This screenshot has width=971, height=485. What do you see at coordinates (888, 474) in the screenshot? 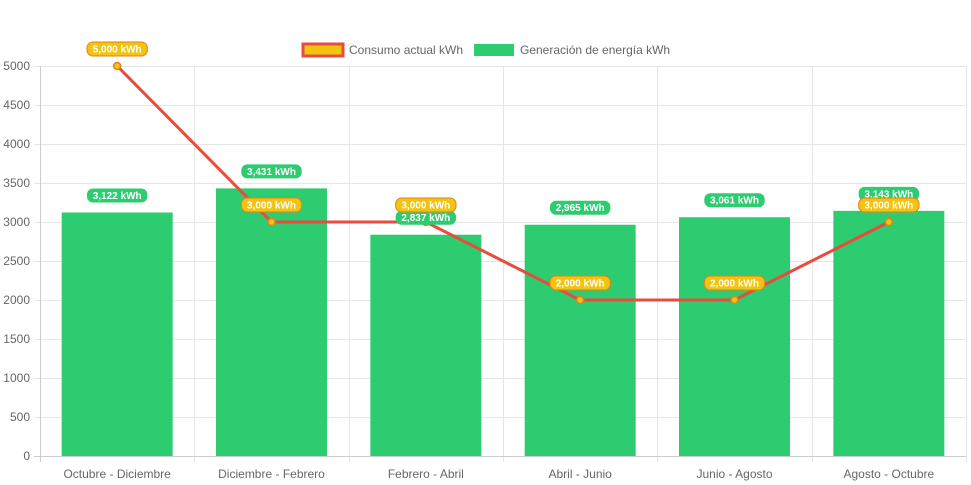
I see `x-tick-label: Agosto - Octubre` at bounding box center [888, 474].